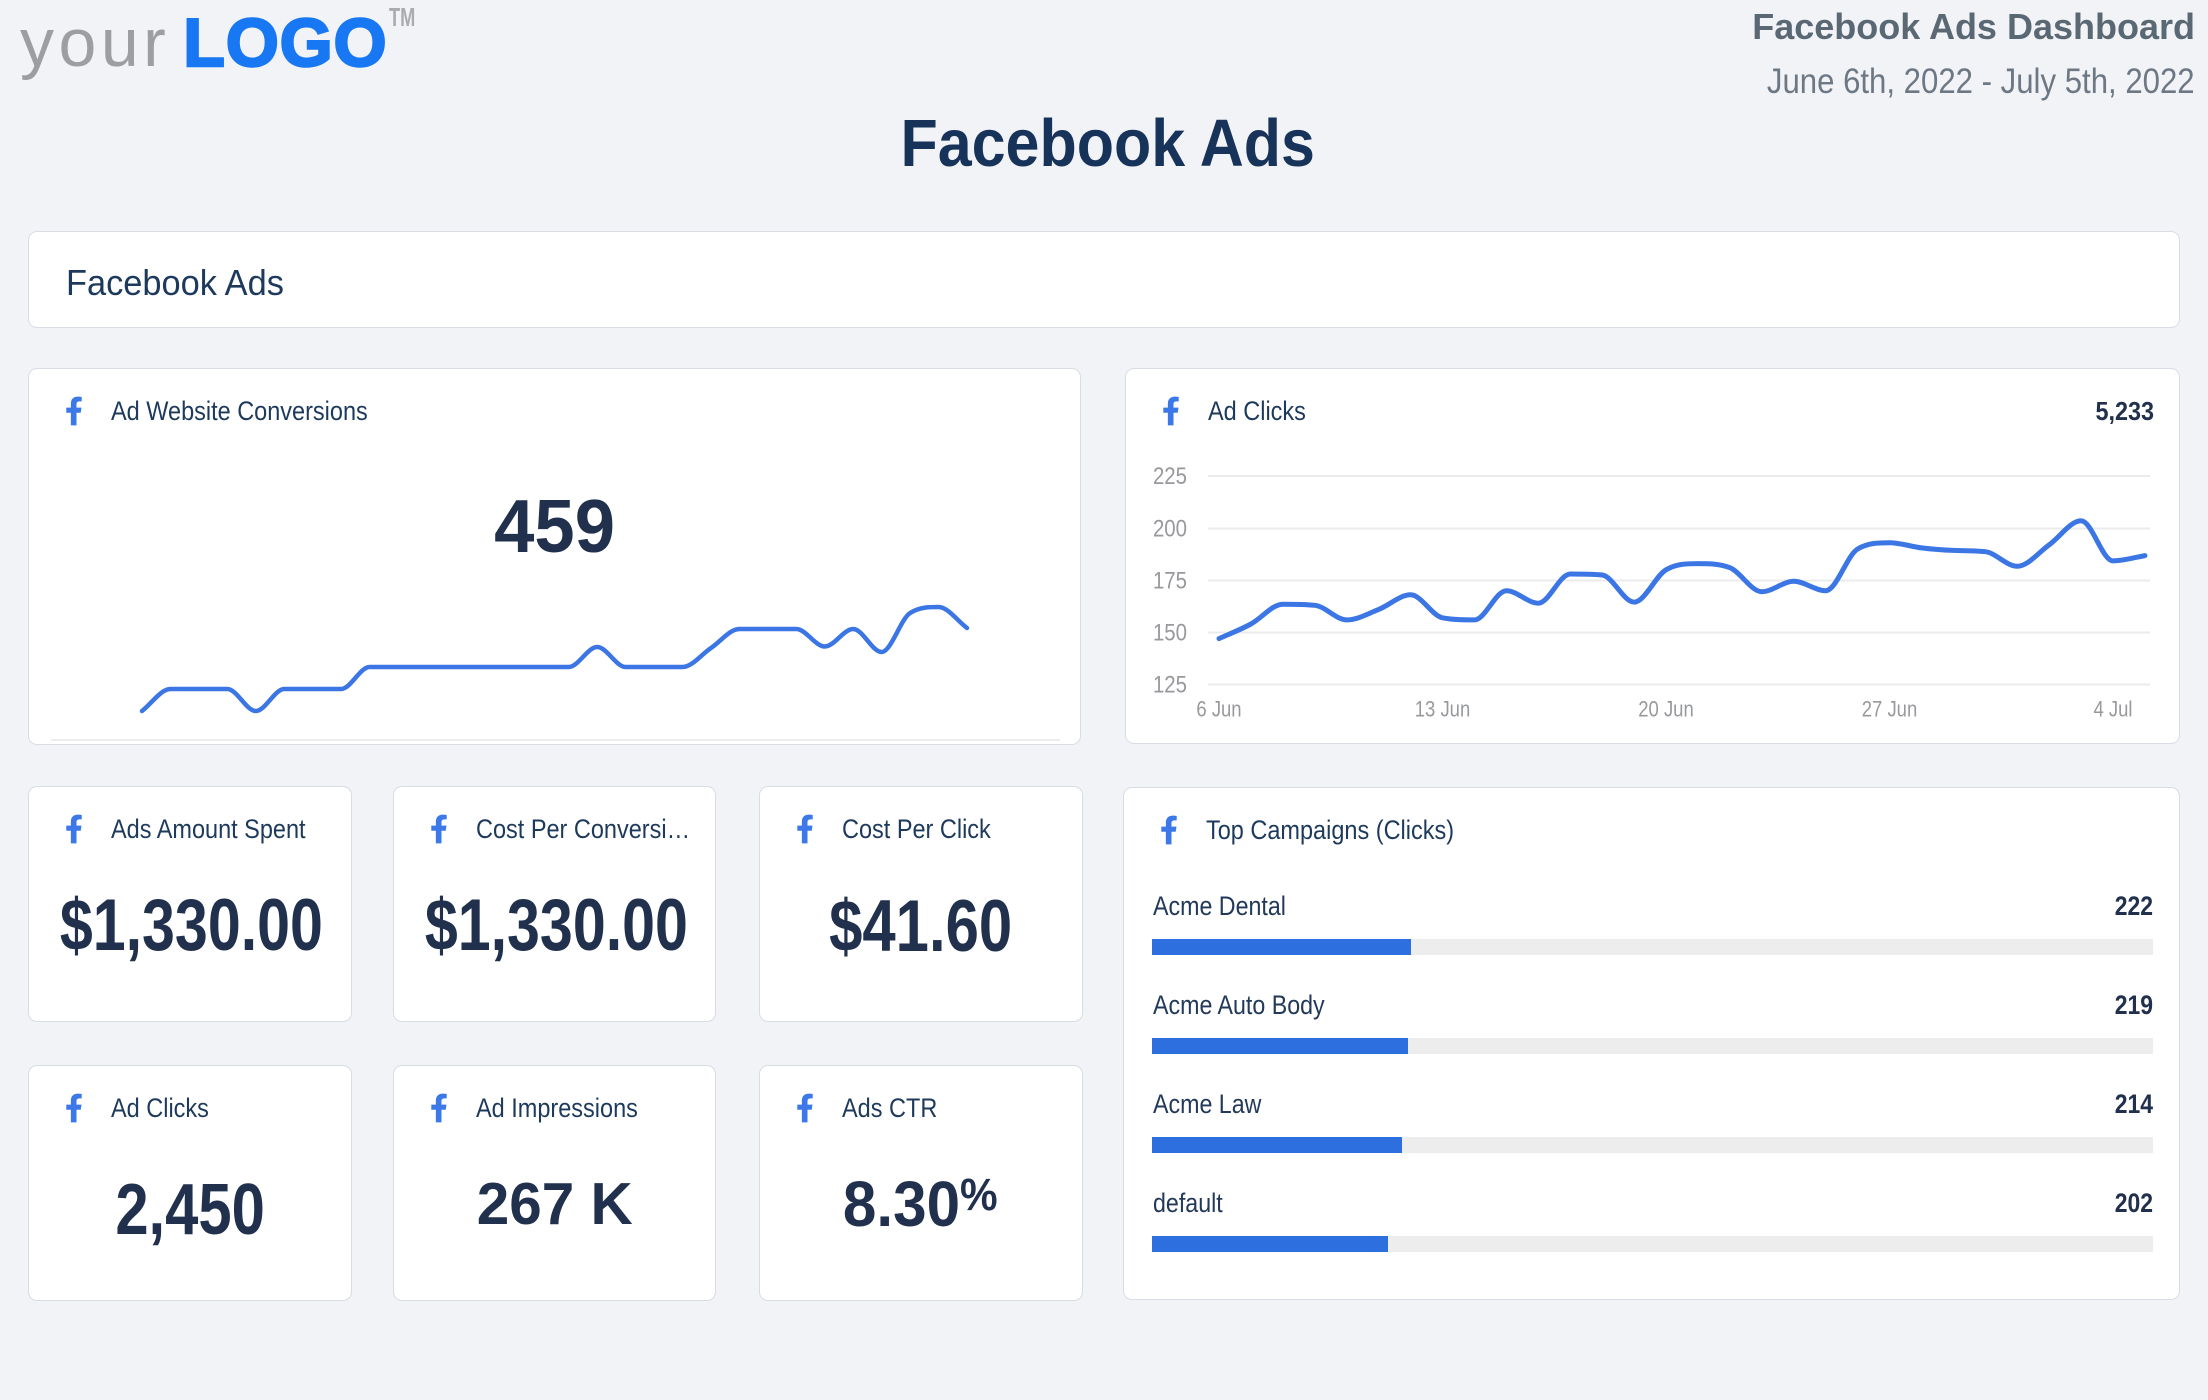 The height and width of the screenshot is (1400, 2208). What do you see at coordinates (1889, 710) in the screenshot?
I see `svg-text: 27 Jun` at bounding box center [1889, 710].